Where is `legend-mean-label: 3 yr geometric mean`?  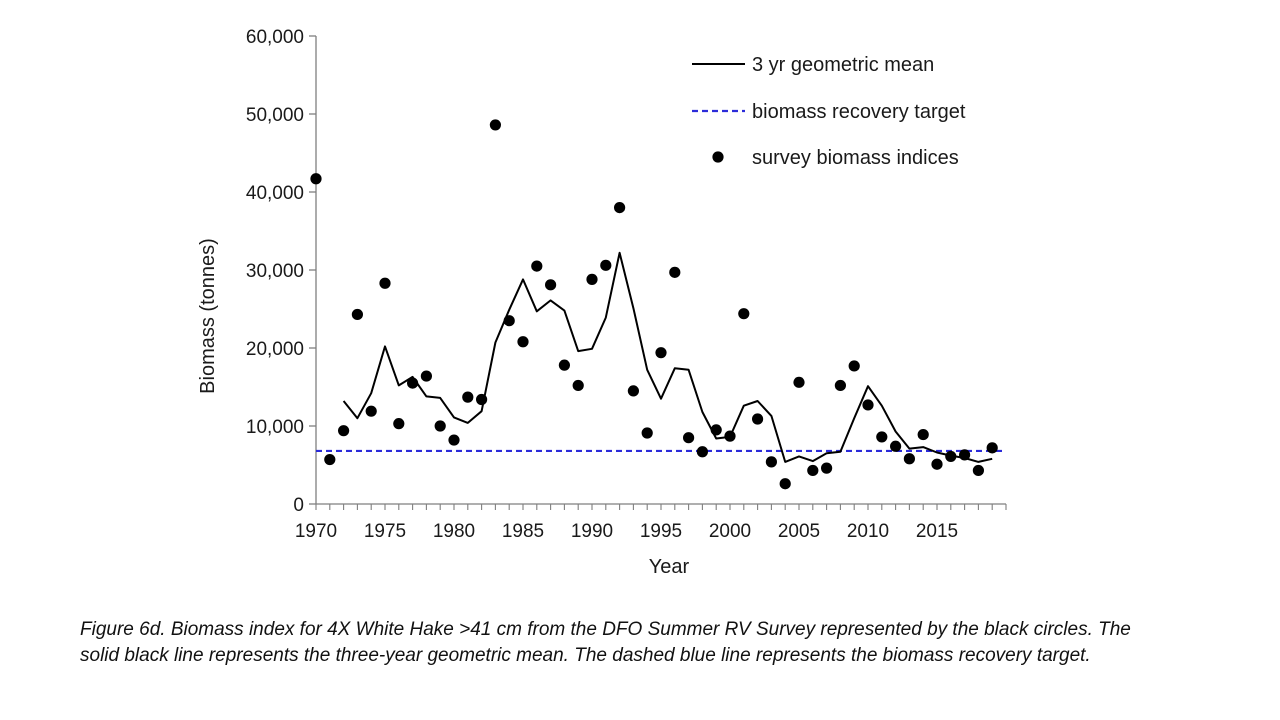
legend-mean-label: 3 yr geometric mean is located at coordinates (843, 65).